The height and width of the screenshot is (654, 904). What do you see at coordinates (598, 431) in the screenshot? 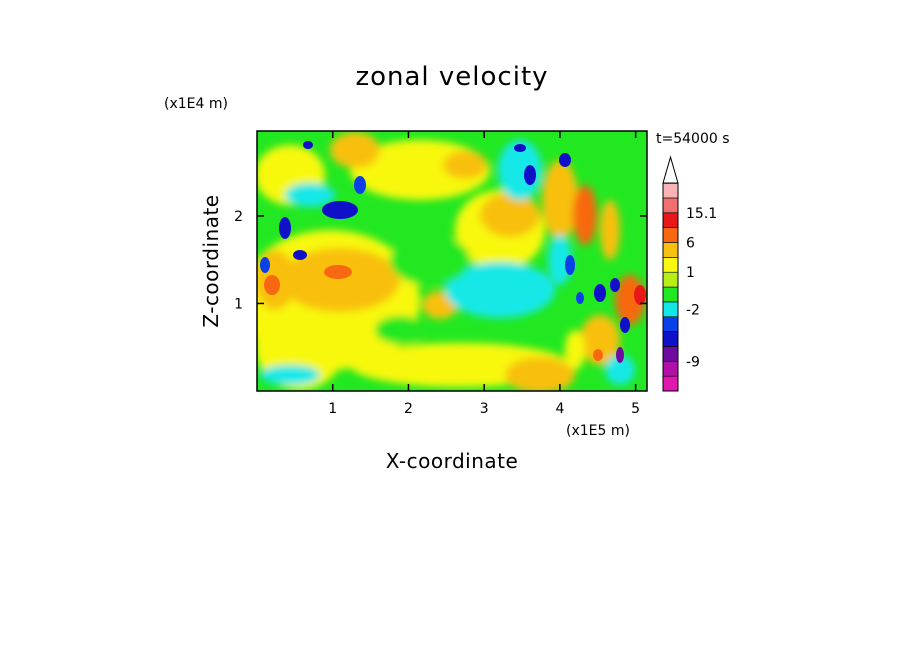
I see `x-scale-label: (x1E5 m)` at bounding box center [598, 431].